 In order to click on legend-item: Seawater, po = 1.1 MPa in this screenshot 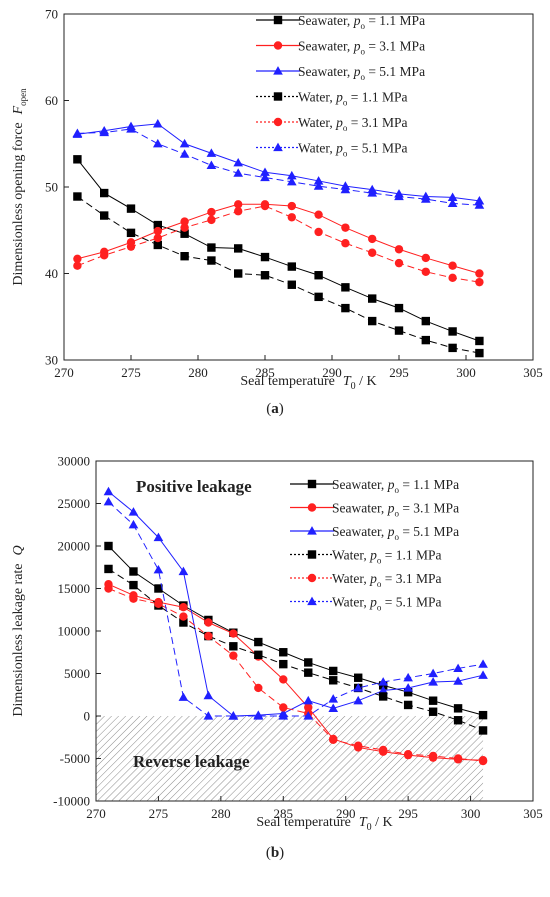, I will do `click(340, 22)`.